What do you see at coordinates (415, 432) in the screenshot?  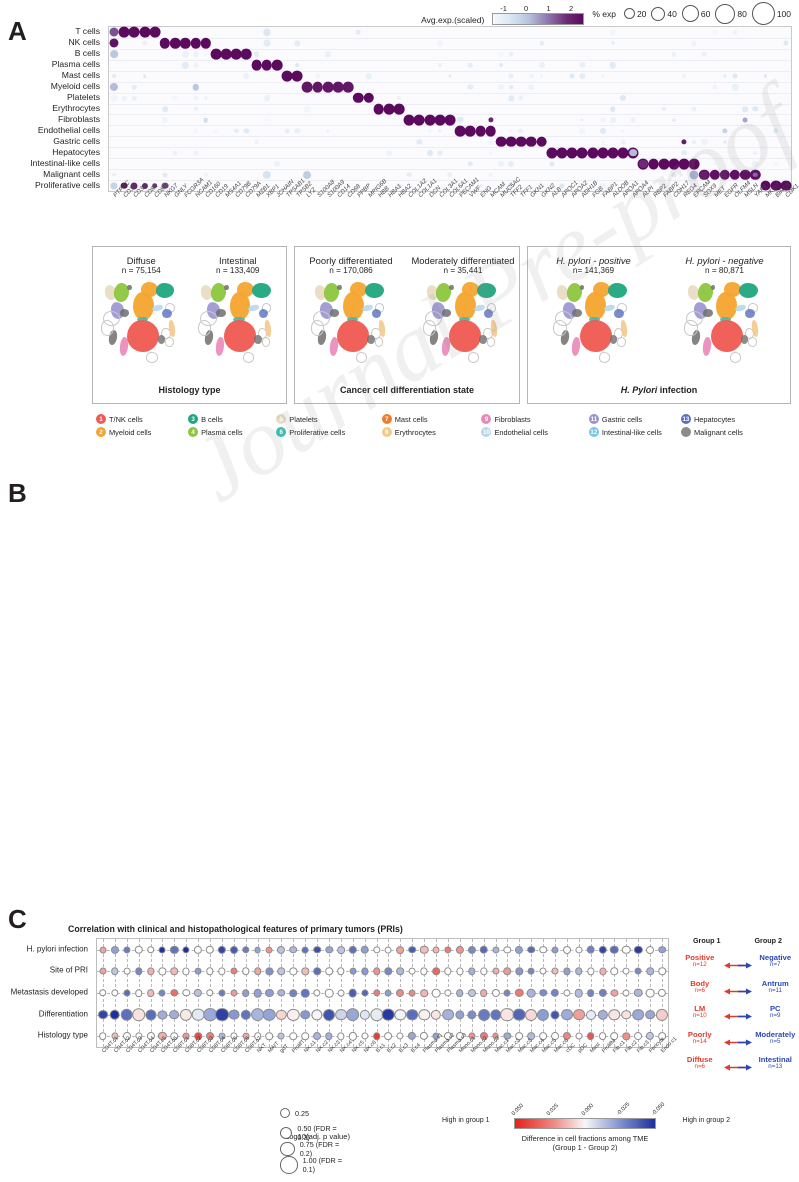 I see `panel-b-legend-label: Erythrocytes` at bounding box center [415, 432].